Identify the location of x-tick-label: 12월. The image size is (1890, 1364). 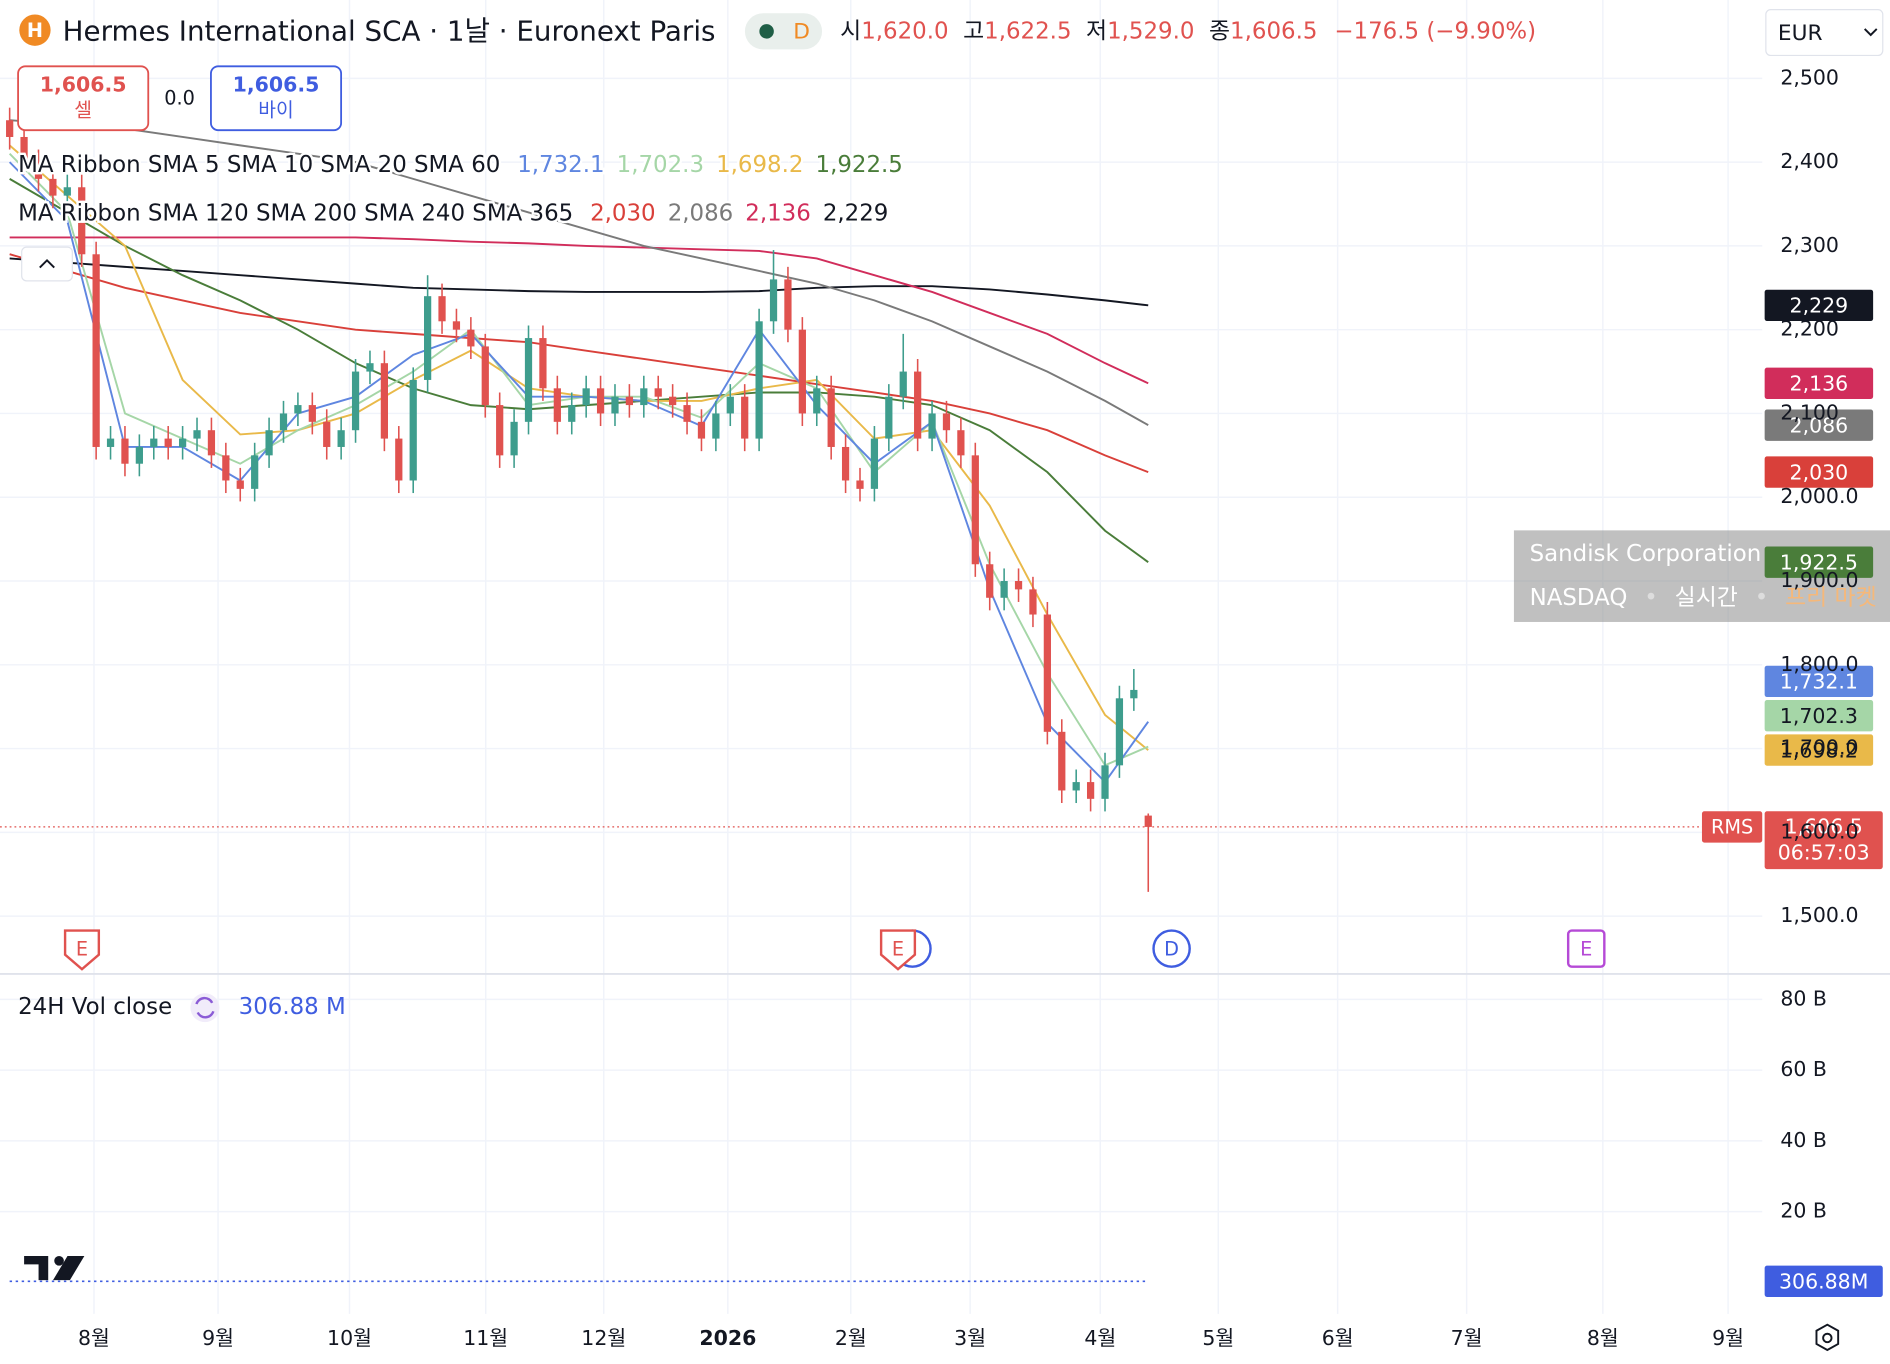
(603, 1338).